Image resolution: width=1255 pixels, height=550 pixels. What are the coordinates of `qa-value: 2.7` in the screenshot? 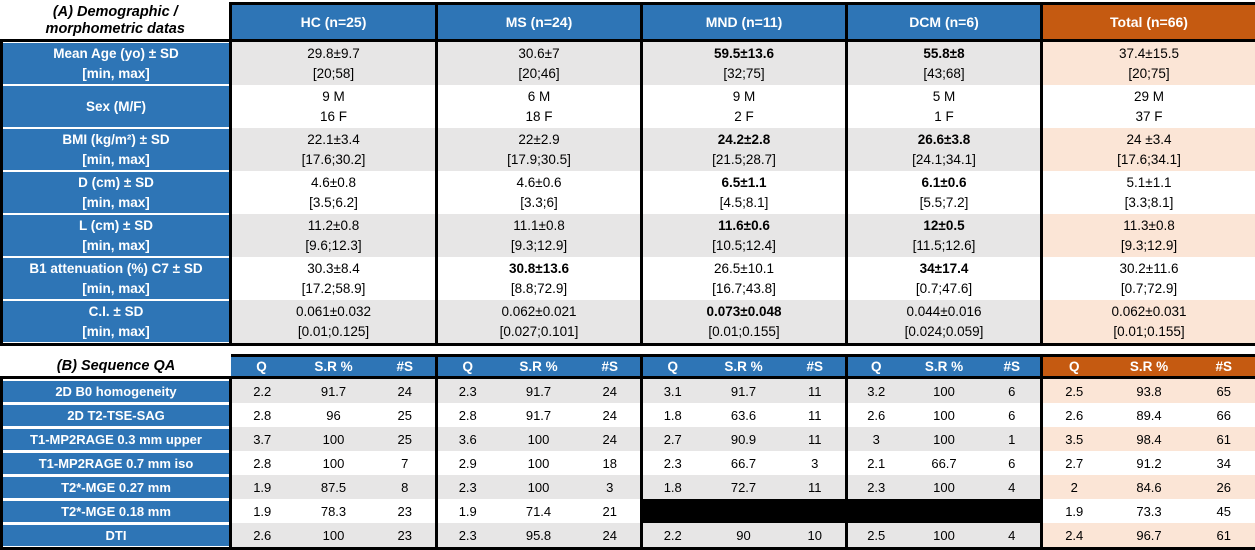 It's located at (1074, 463).